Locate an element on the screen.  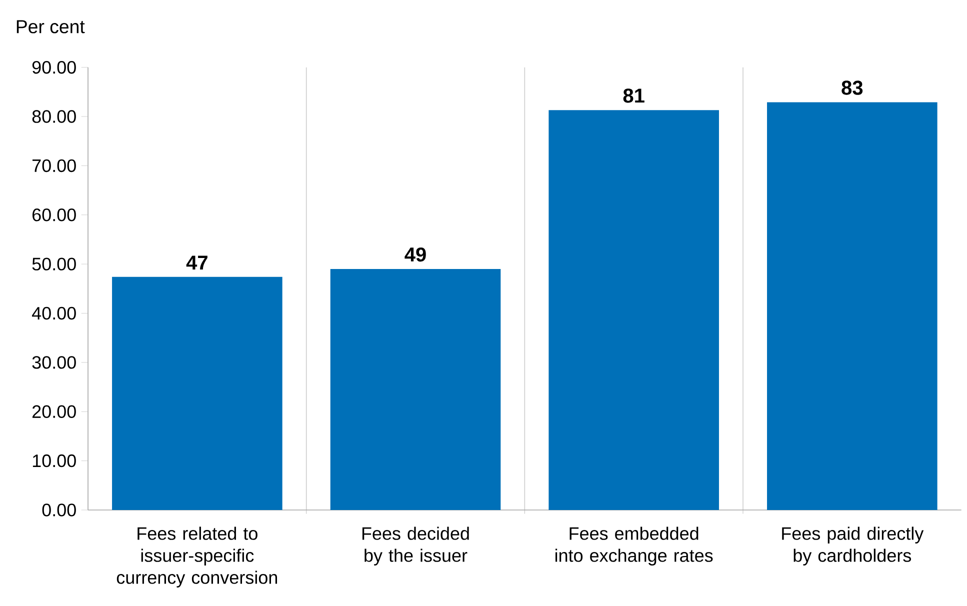
y-tick-label: 30.00 is located at coordinates (54, 362).